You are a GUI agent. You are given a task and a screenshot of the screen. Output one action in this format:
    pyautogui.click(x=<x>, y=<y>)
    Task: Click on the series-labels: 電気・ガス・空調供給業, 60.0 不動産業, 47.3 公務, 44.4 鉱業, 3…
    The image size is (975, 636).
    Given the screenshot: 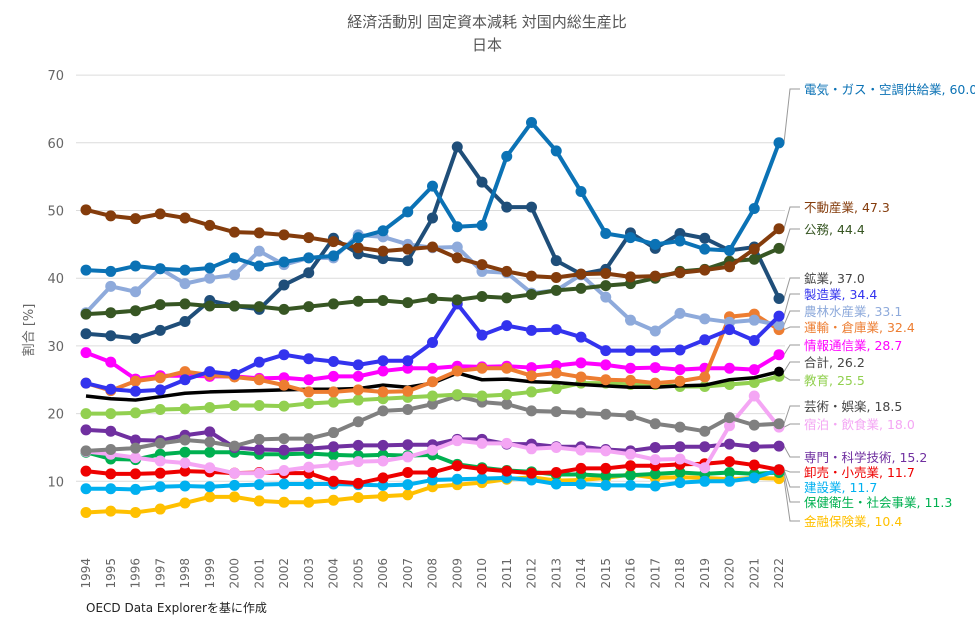 What is the action you would take?
    pyautogui.click(x=889, y=305)
    